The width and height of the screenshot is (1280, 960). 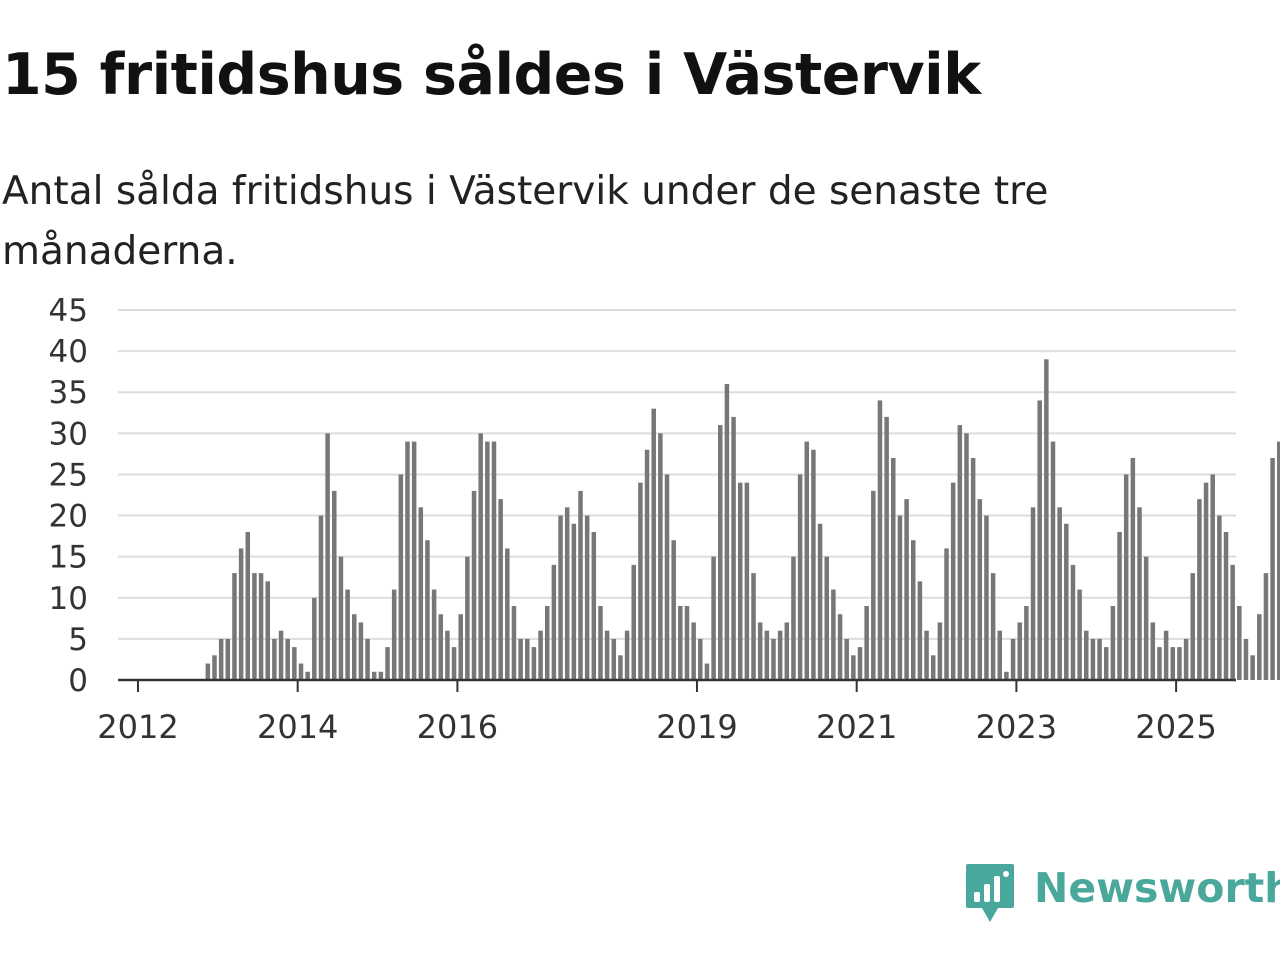 What do you see at coordinates (137, 727) in the screenshot?
I see `x-tick-label: 2012` at bounding box center [137, 727].